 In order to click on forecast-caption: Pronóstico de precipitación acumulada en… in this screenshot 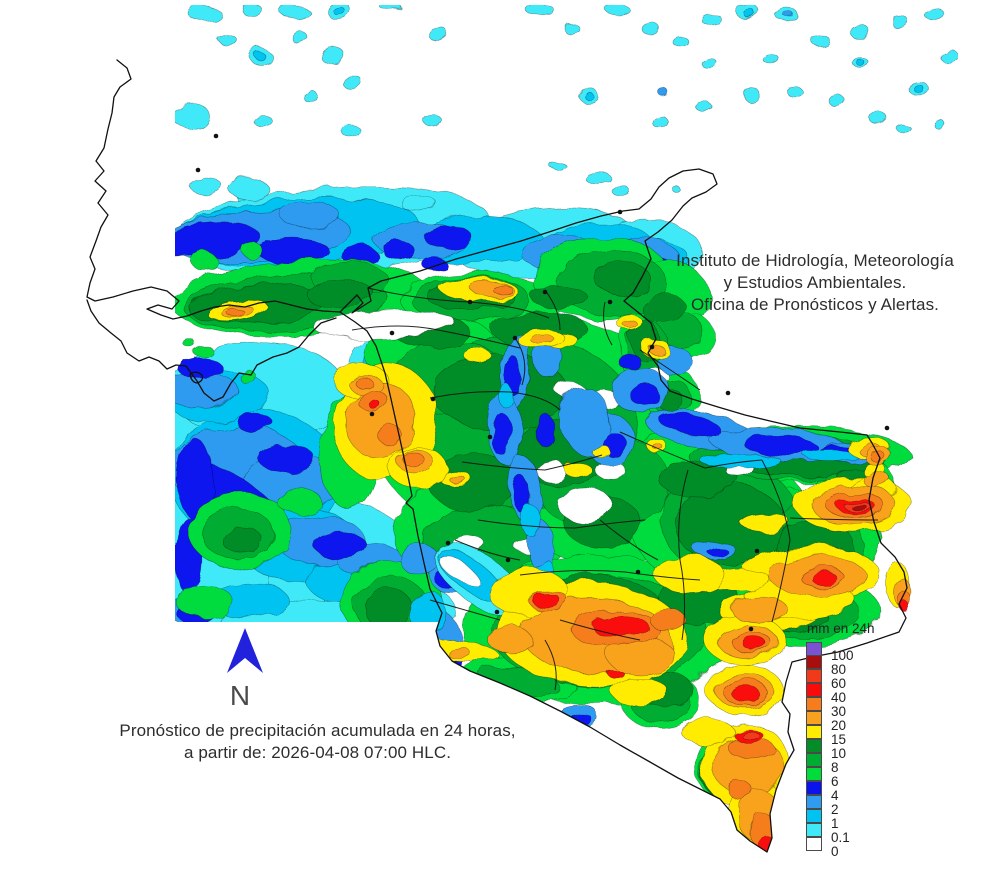, I will do `click(317, 742)`.